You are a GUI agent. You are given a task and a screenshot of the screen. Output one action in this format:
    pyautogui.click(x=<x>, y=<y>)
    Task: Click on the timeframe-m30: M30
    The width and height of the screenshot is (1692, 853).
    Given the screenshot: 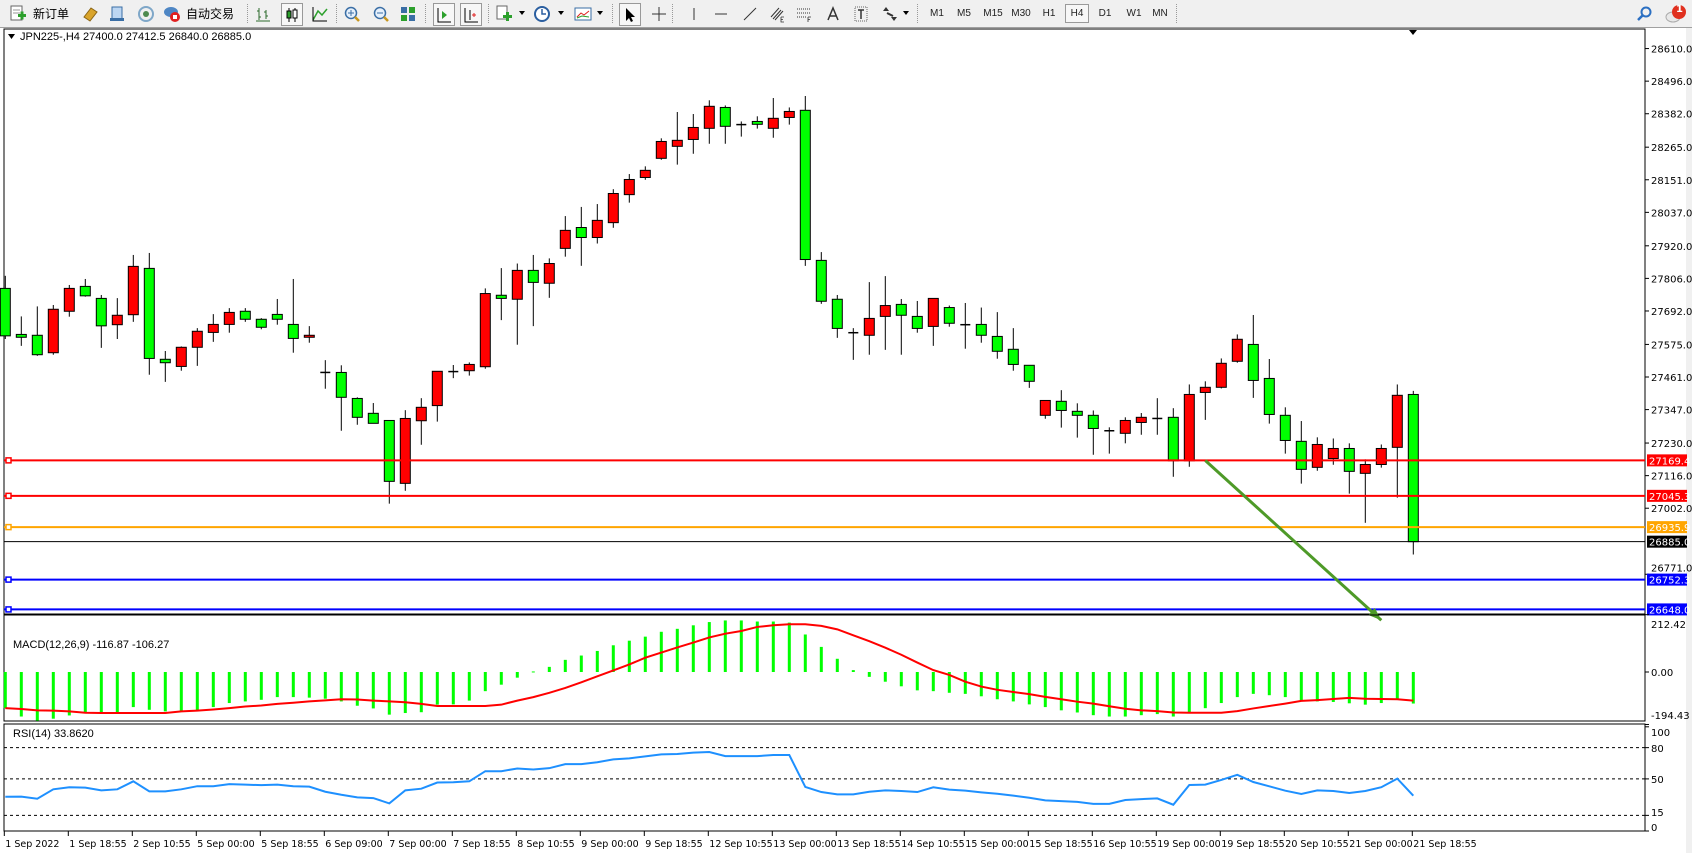 What is the action you would take?
    pyautogui.click(x=1021, y=13)
    